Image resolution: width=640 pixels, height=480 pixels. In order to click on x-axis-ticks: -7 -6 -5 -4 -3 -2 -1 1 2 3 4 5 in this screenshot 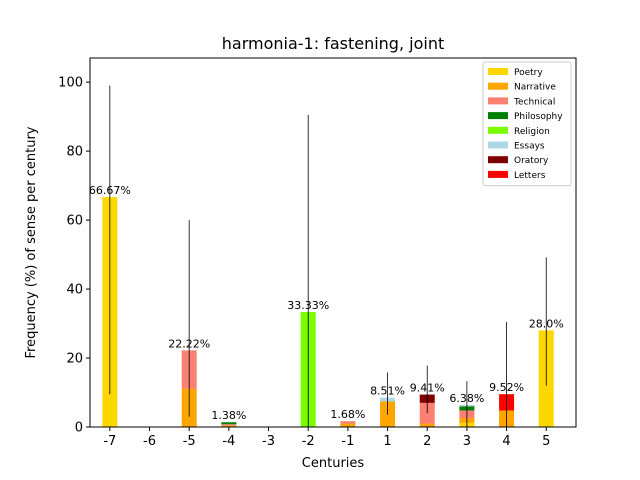, I will do `click(326, 438)`.